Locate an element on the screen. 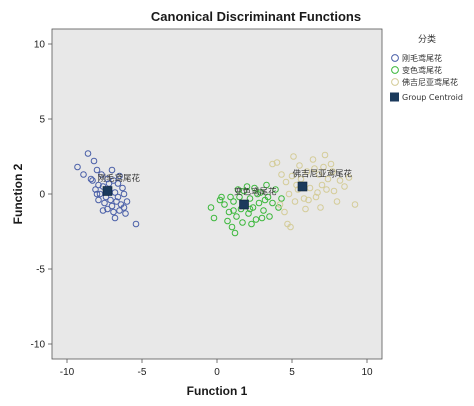  x-axis-label: Function 1 is located at coordinates (217, 391).